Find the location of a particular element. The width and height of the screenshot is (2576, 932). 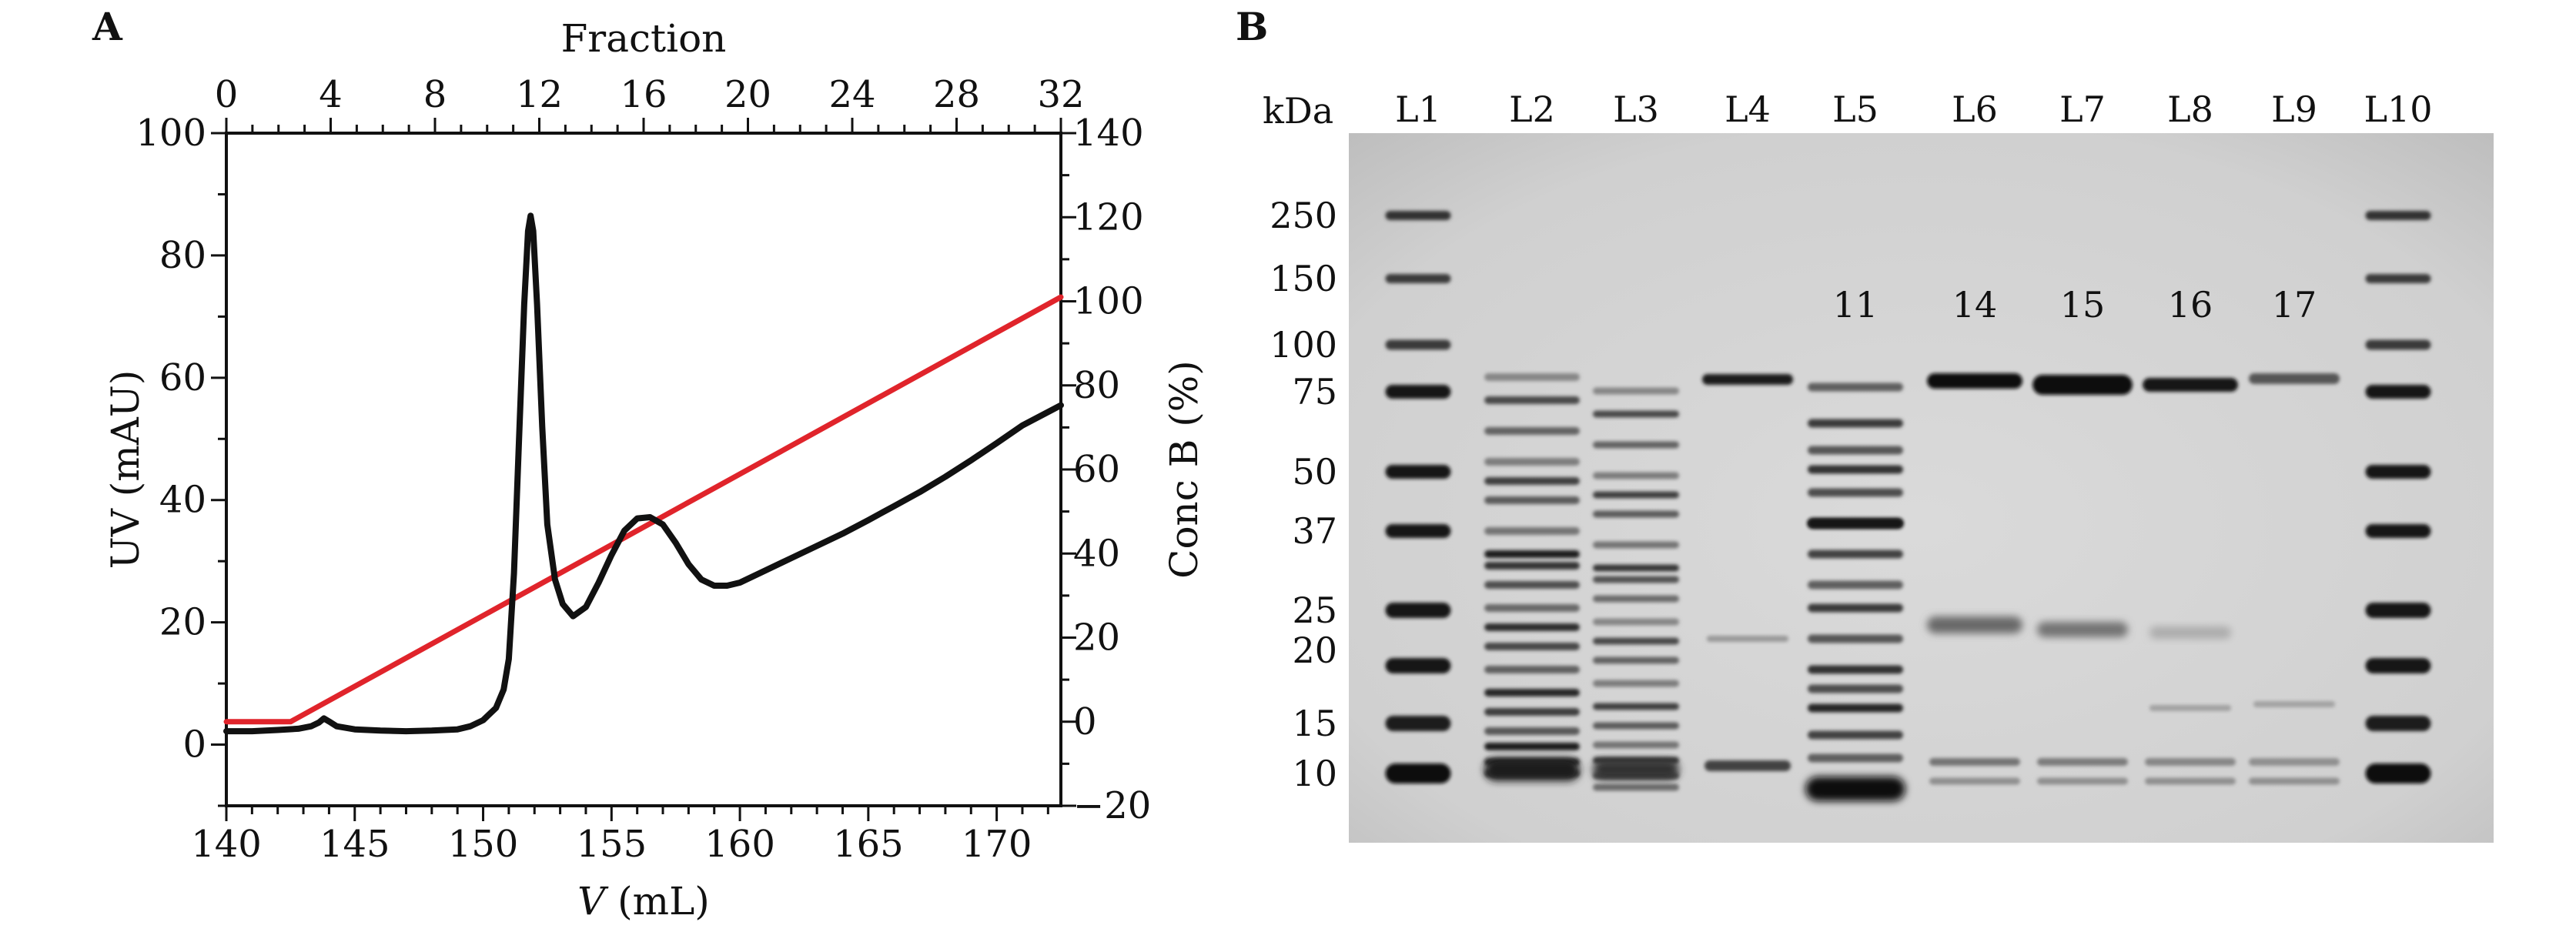

x-tick-label: 160 is located at coordinates (740, 844).